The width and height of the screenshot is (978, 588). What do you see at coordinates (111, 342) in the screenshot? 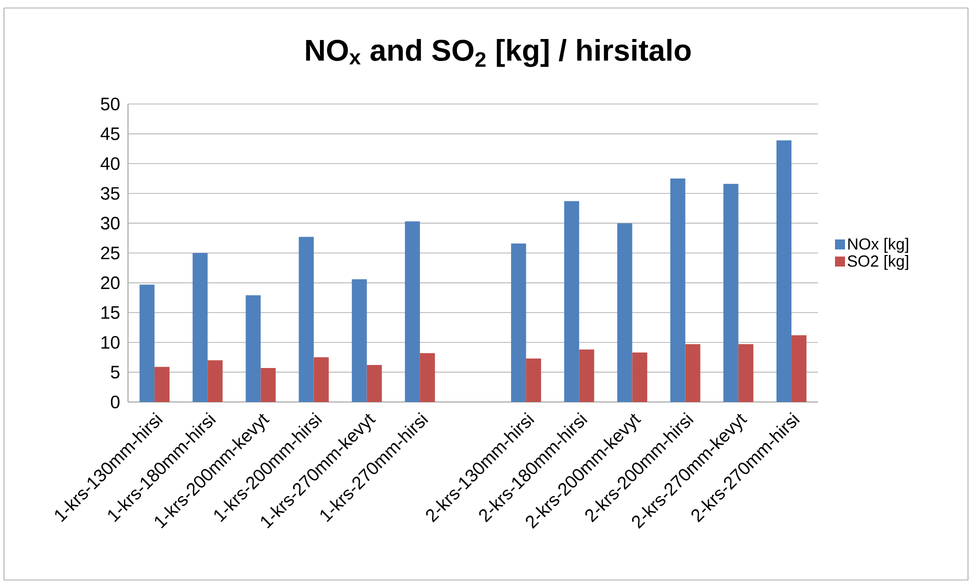
I see `y-tick-label: 10` at bounding box center [111, 342].